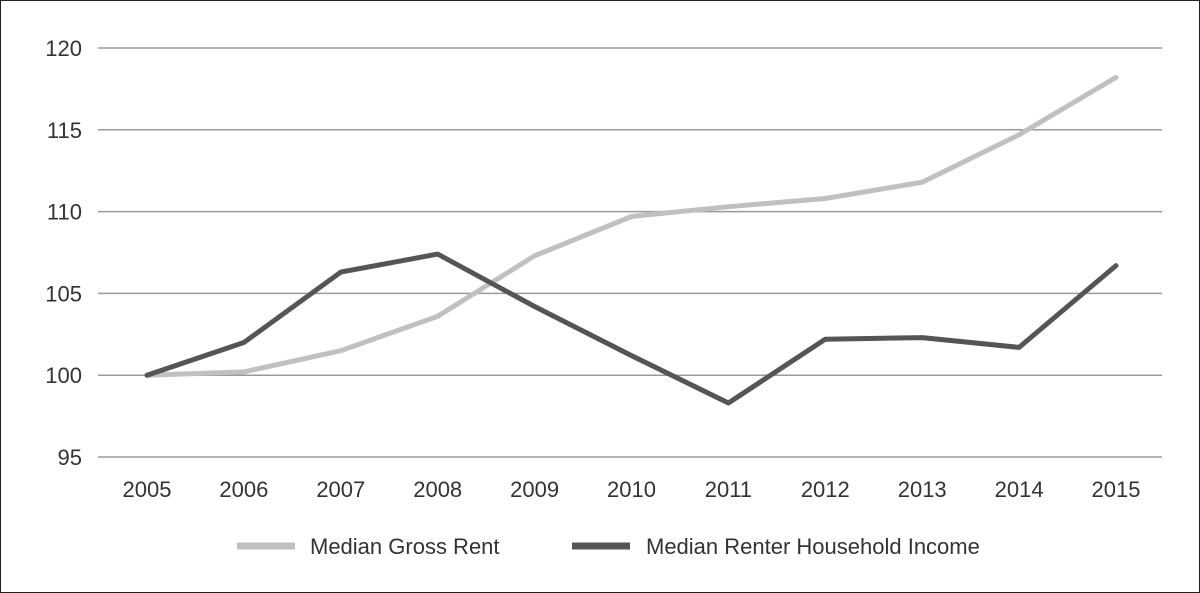  I want to click on y-axis-ticks: 95 100 105 110 115 120, so click(63, 253).